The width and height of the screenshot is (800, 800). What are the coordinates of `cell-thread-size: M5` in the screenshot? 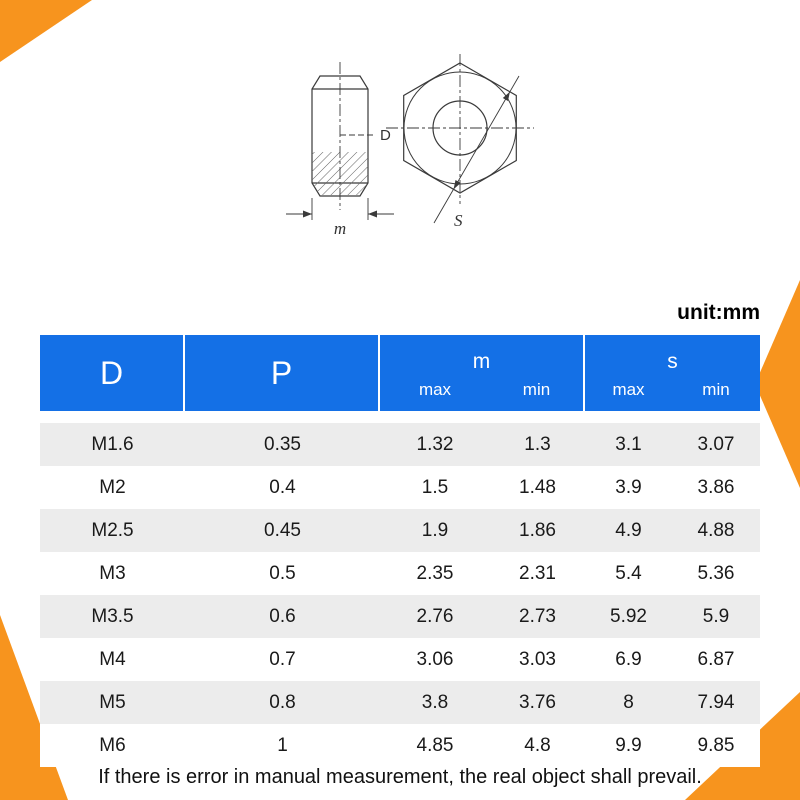 It's located at (112, 702).